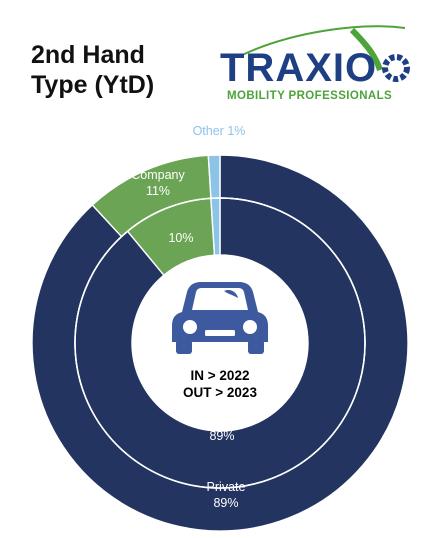 This screenshot has height=538, width=441. I want to click on label-outer-private-name: Private, so click(226, 487).